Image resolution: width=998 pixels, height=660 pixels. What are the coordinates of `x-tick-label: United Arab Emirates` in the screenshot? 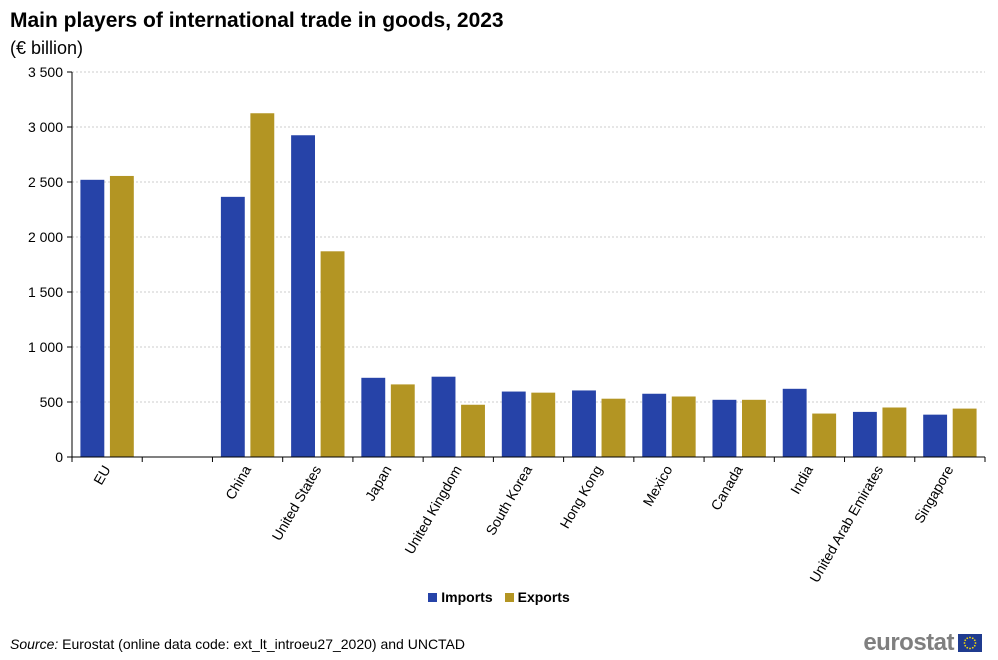 It's located at (846, 524).